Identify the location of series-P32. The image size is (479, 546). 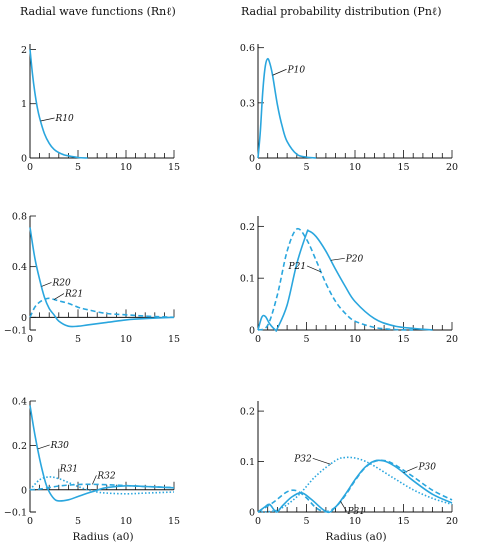
(355, 484).